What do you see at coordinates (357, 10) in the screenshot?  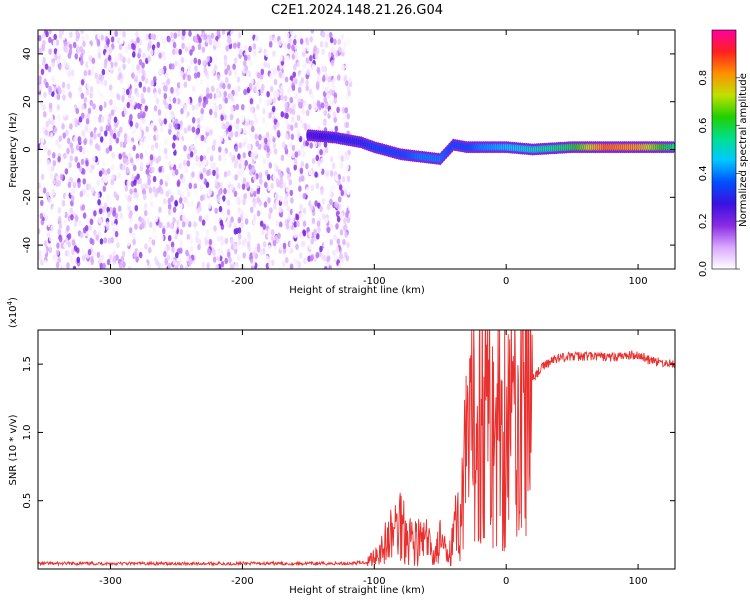 I see `chart-title: C2E1.2024.148.21.26.G04` at bounding box center [357, 10].